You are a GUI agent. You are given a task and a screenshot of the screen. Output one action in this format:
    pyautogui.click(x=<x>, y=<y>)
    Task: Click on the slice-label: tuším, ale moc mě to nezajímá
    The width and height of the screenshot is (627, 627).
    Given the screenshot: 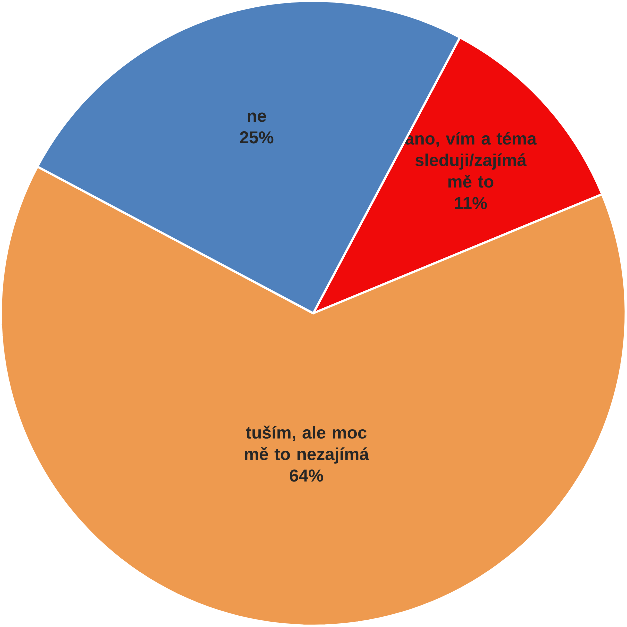 What is the action you would take?
    pyautogui.click(x=307, y=445)
    